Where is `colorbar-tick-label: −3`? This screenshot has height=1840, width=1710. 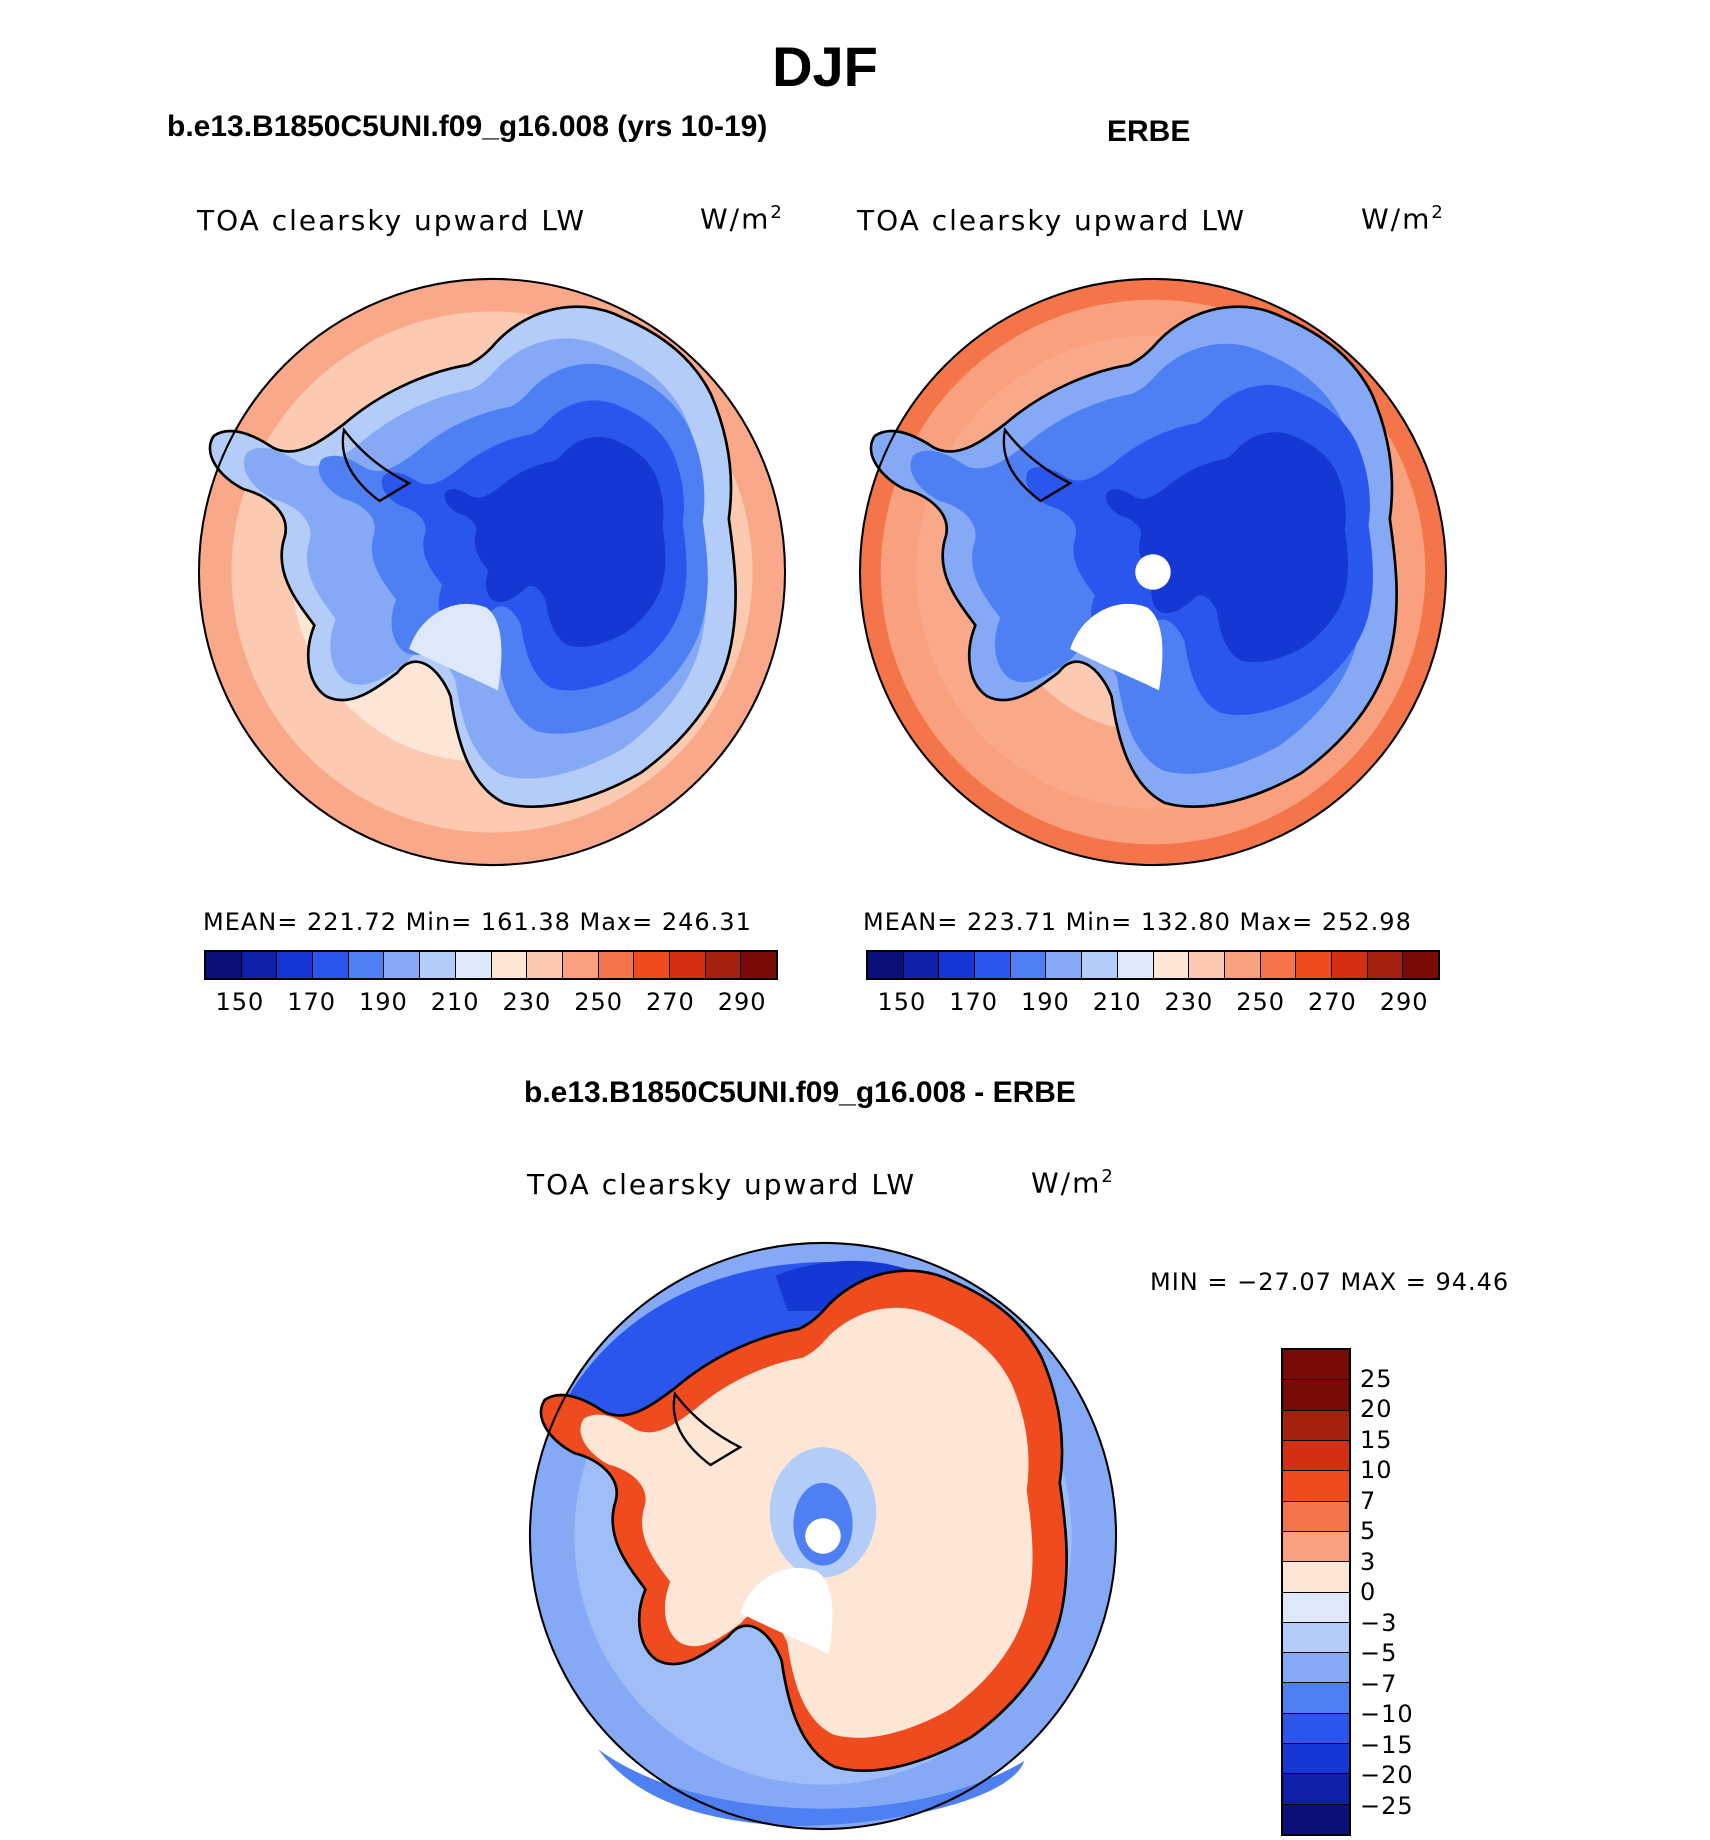
colorbar-tick-label: −3 is located at coordinates (1379, 1622).